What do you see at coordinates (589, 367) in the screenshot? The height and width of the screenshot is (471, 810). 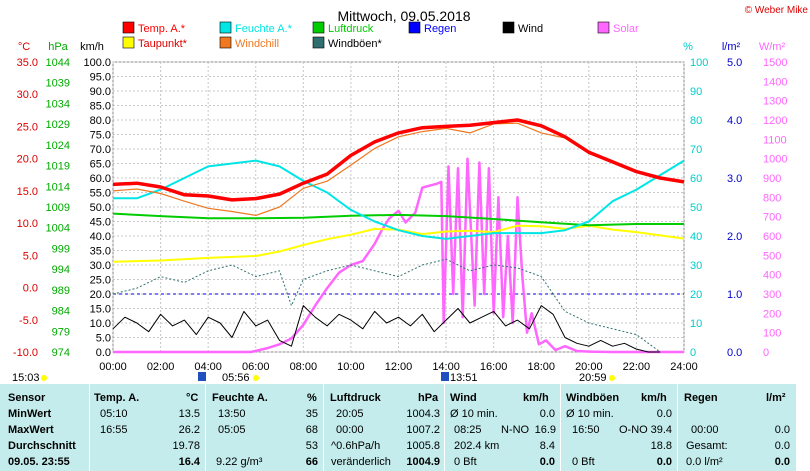 I see `x-tick-label: 20:00` at bounding box center [589, 367].